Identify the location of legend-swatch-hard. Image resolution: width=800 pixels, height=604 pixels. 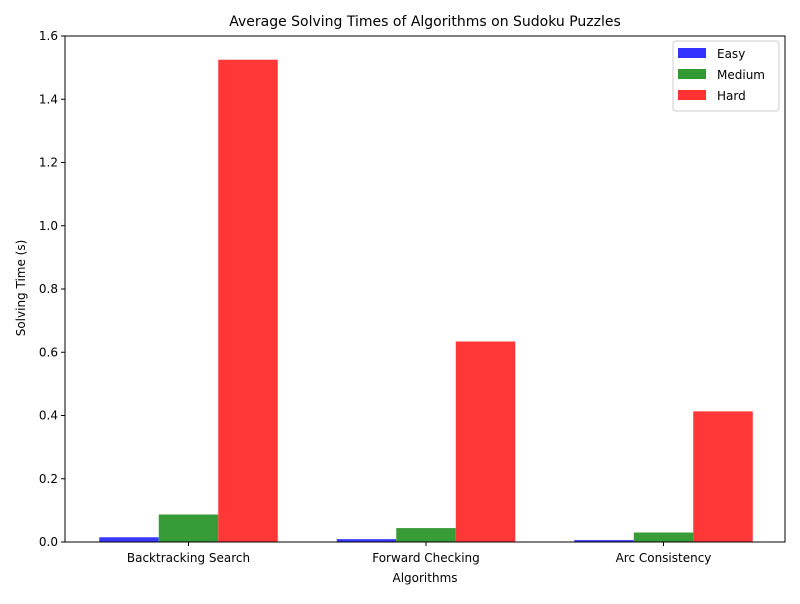
(692, 95).